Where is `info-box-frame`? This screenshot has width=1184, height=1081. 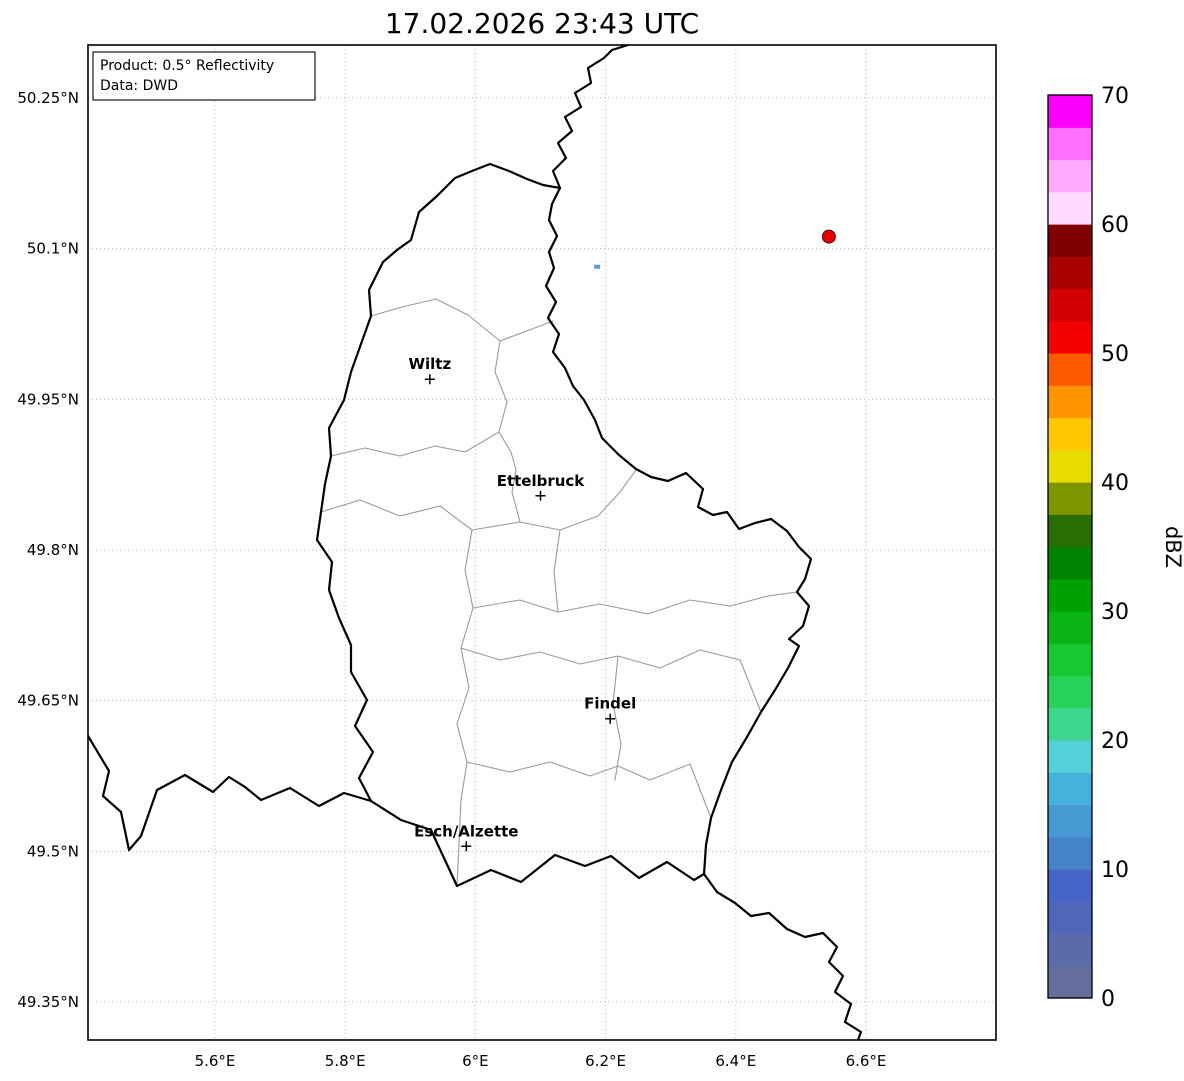
info-box-frame is located at coordinates (204, 76).